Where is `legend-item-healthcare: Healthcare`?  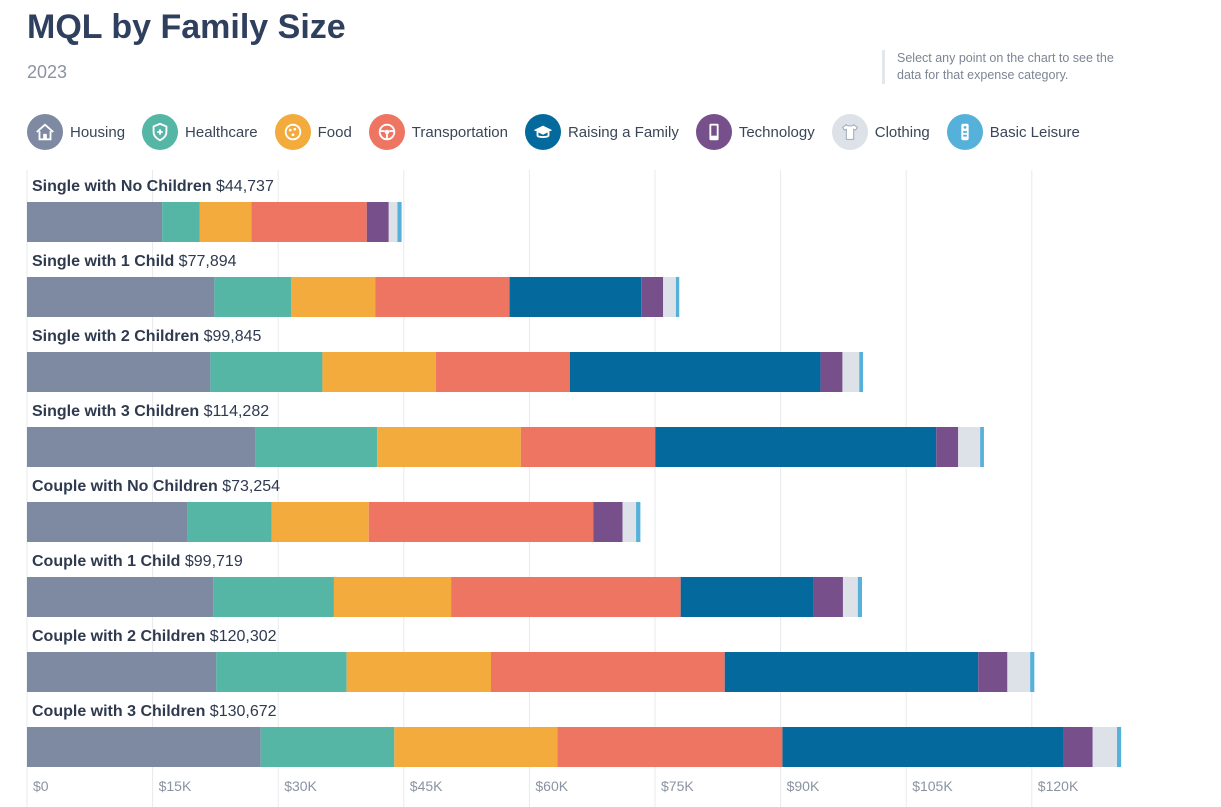 legend-item-healthcare: Healthcare is located at coordinates (200, 132).